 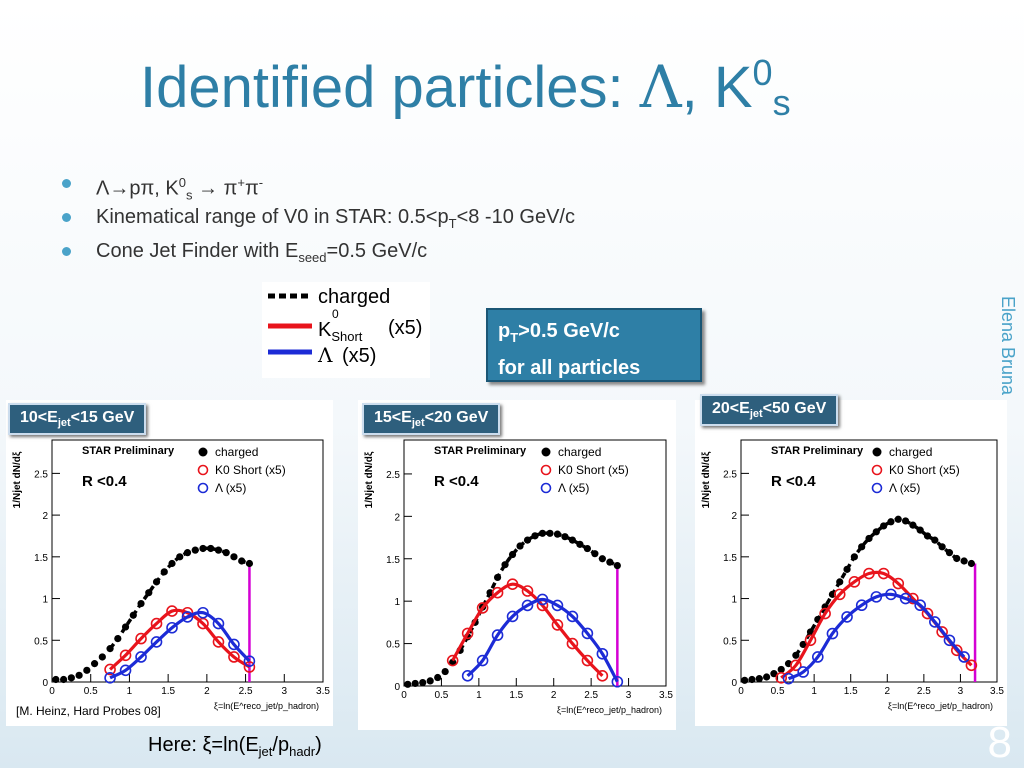 What do you see at coordinates (888, 691) in the screenshot?
I see `x-tick-label: 2` at bounding box center [888, 691].